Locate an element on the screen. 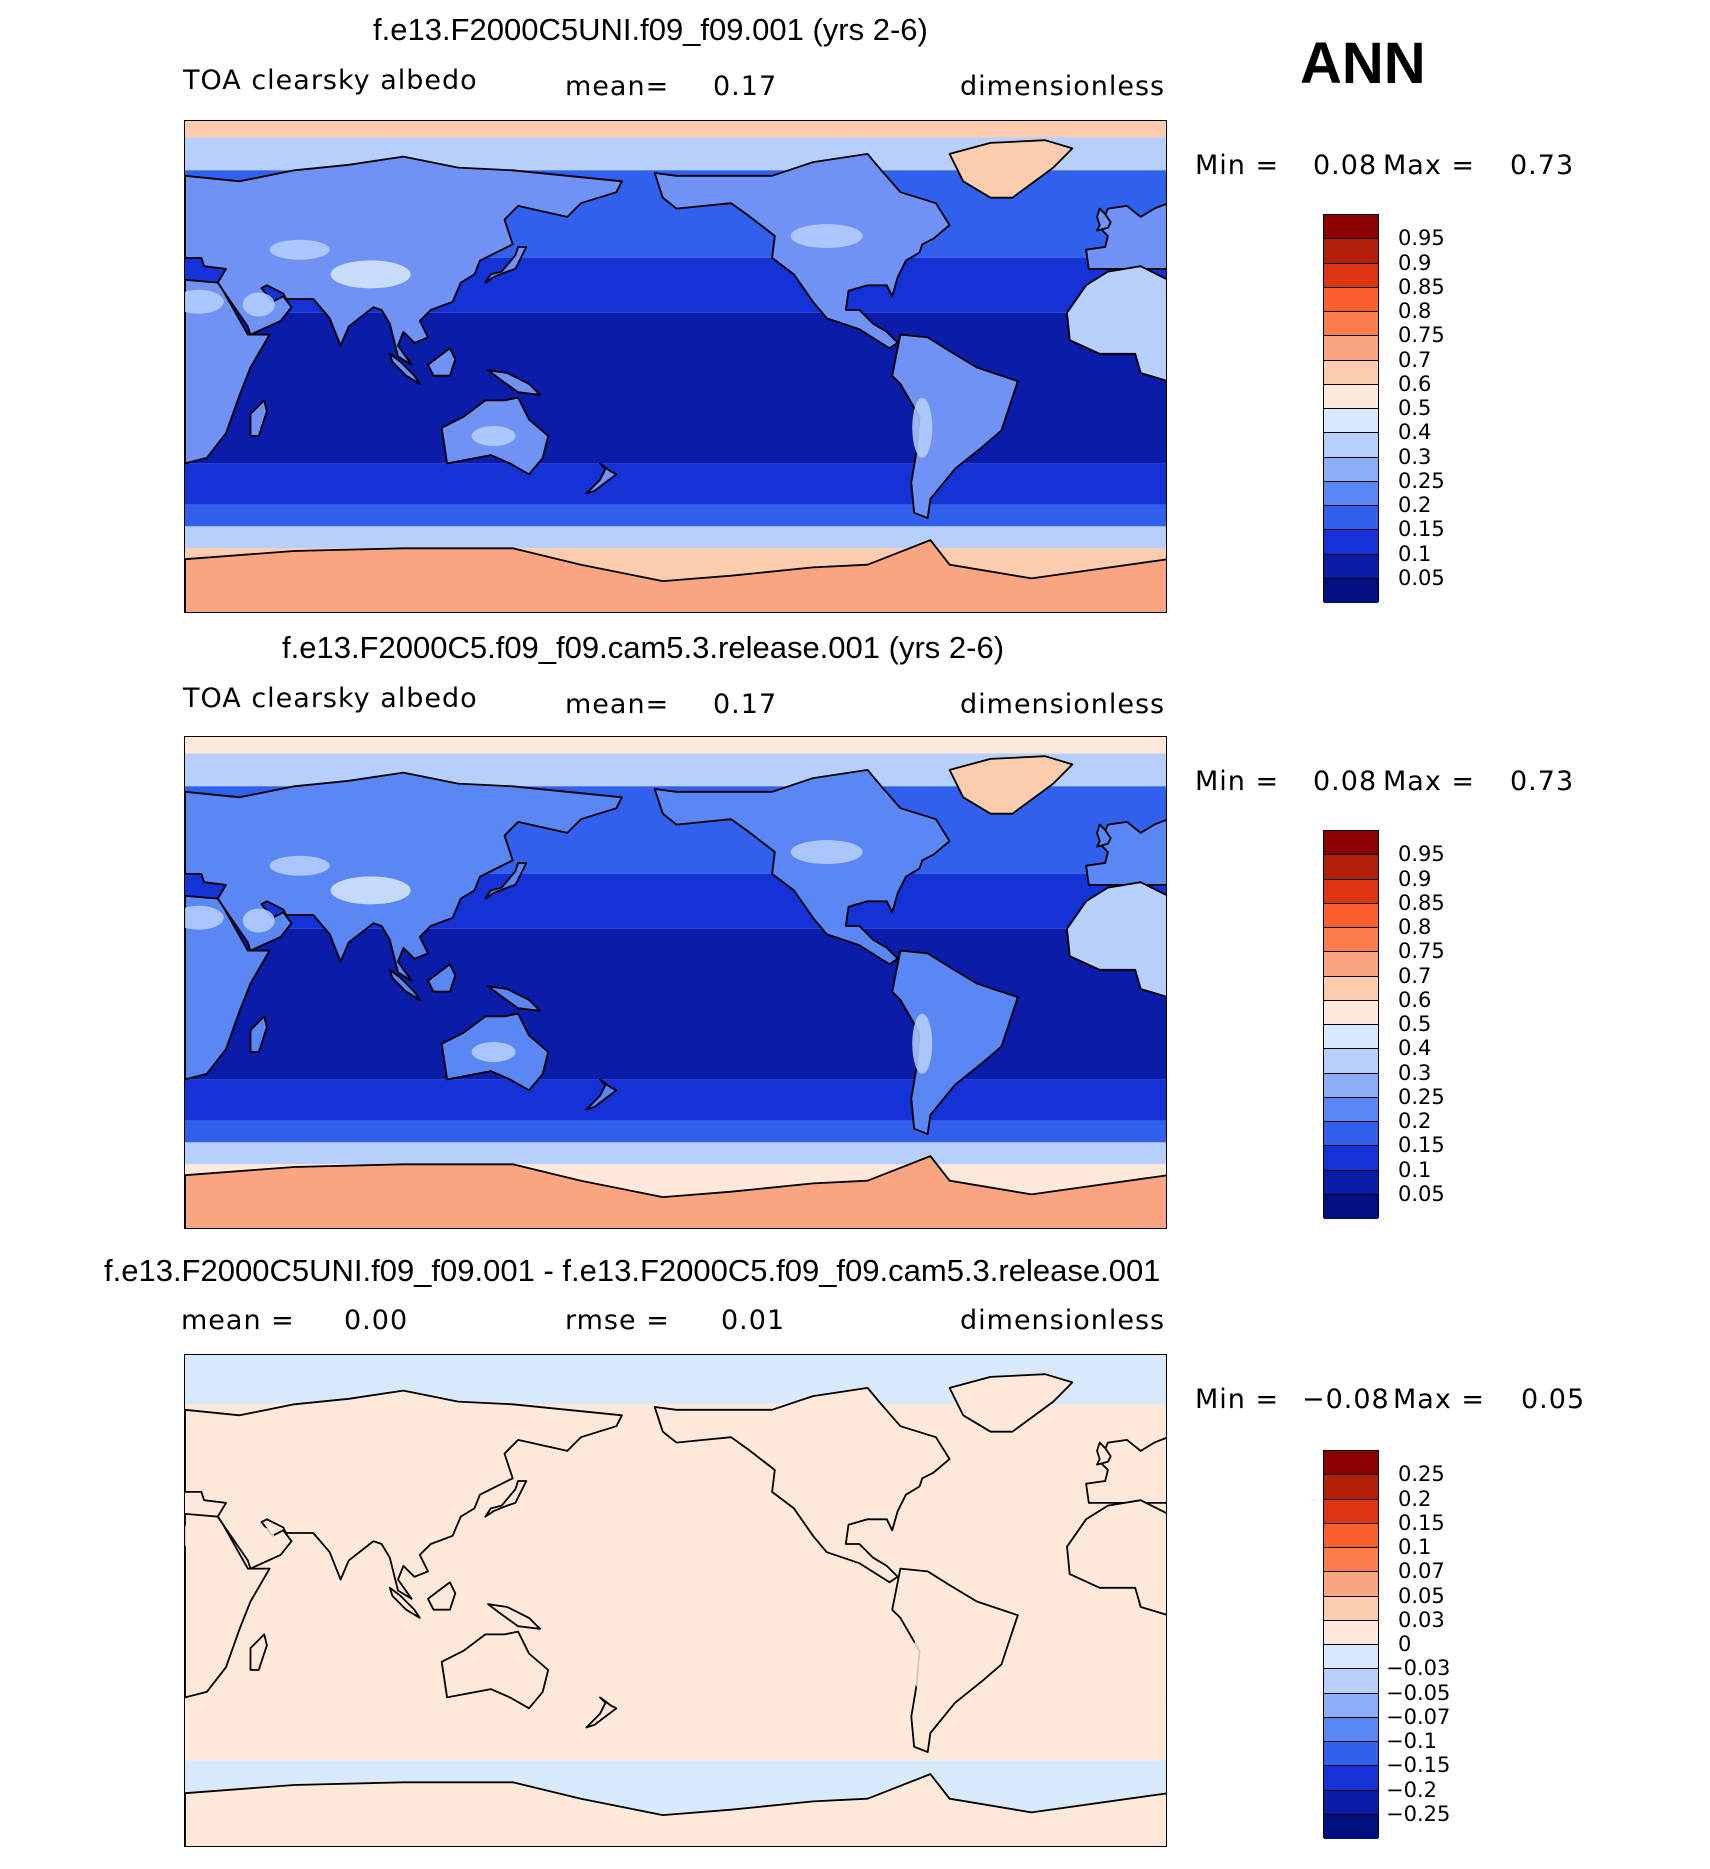  colorbar-tick-label: 0.07 is located at coordinates (1421, 1571).